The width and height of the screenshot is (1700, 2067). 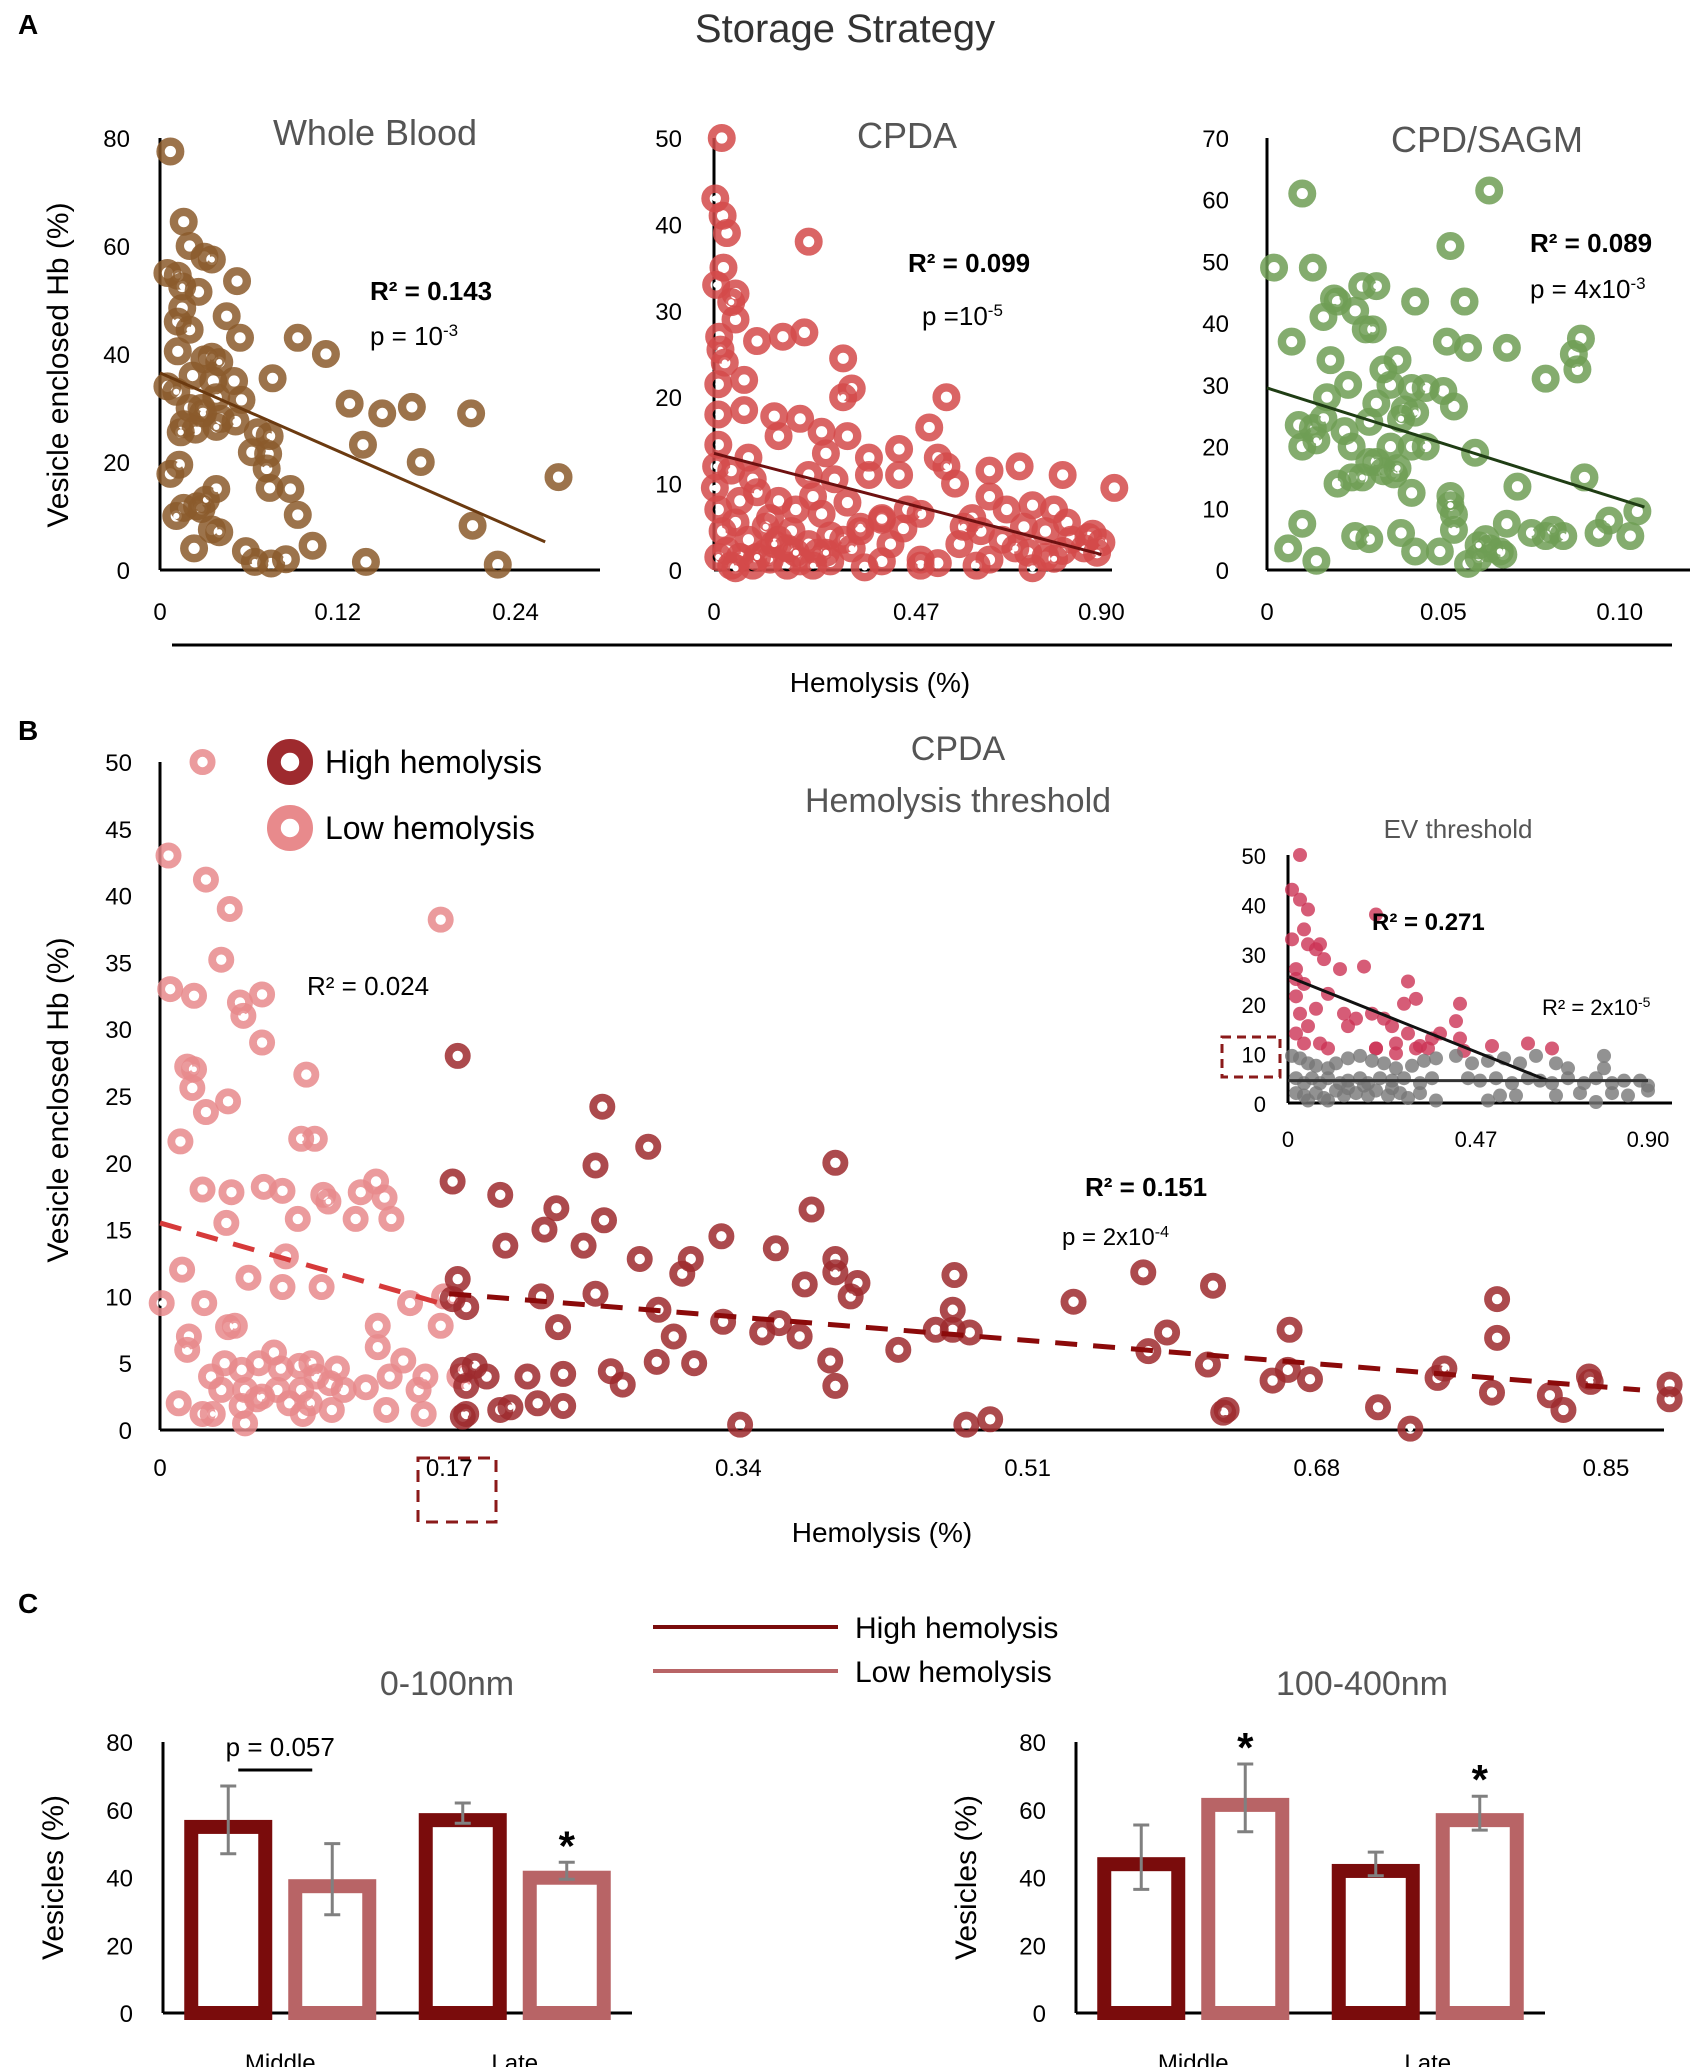 I want to click on y-tick-label: 20, so click(x=119, y=1946).